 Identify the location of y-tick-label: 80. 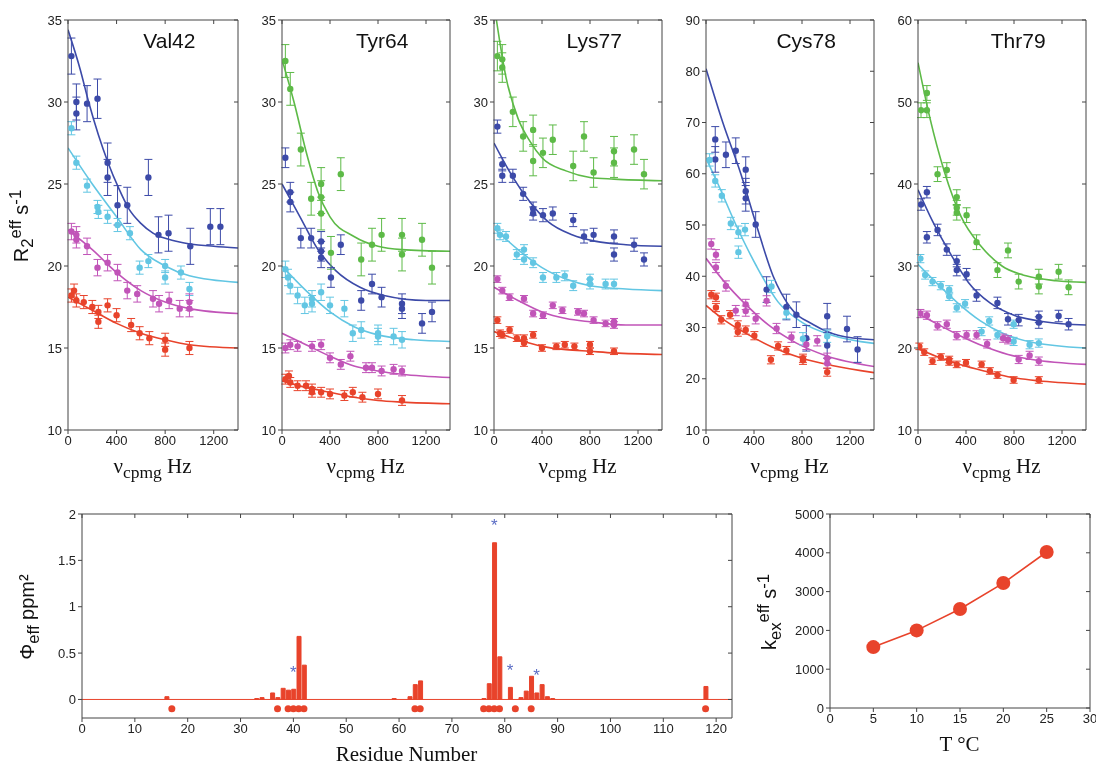
(692, 71).